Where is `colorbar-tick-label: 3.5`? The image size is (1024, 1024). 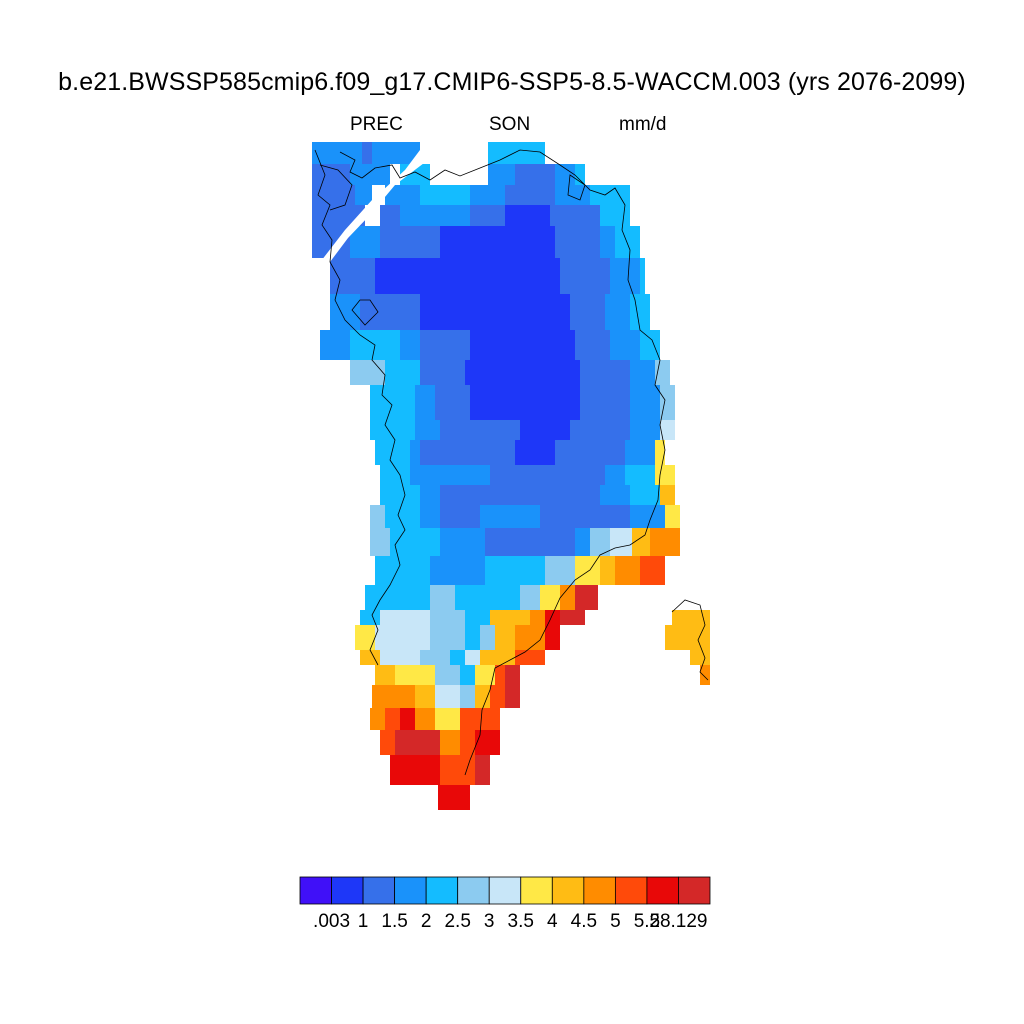 colorbar-tick-label: 3.5 is located at coordinates (520, 921).